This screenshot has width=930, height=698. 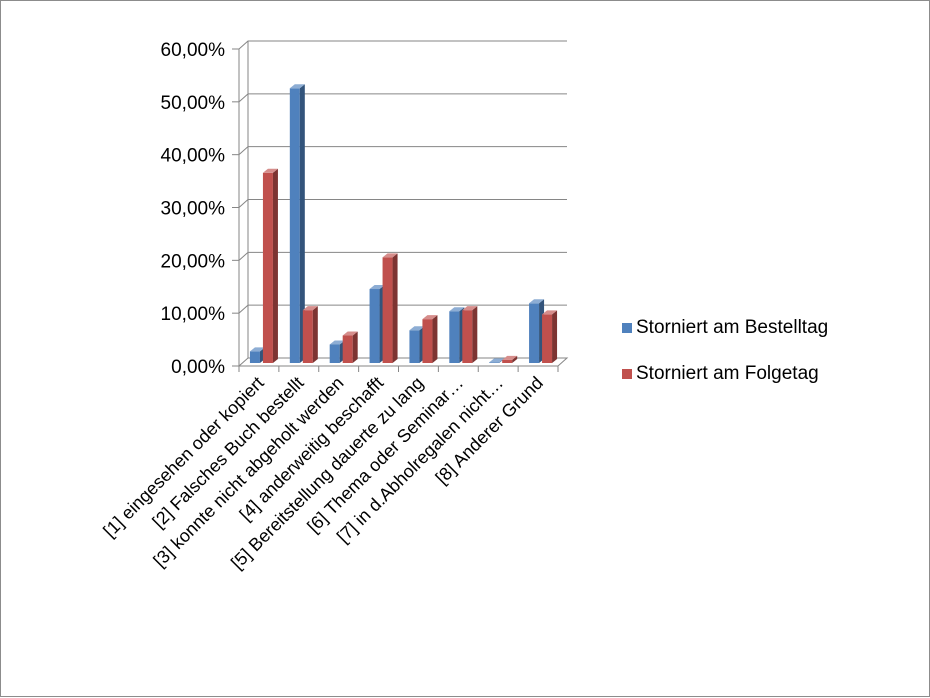 I want to click on y-tick-label: 10,00%, so click(x=193, y=314).